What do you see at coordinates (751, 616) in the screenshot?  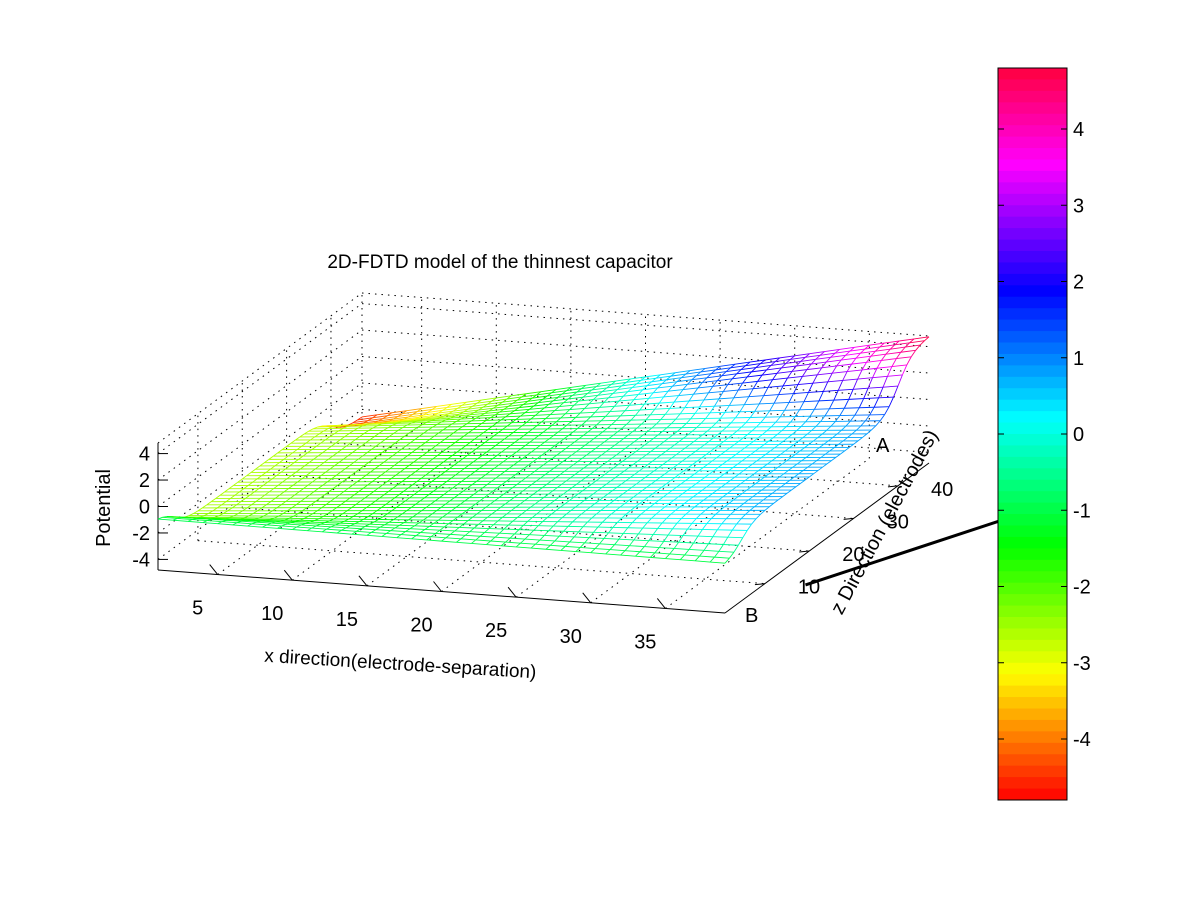 I see `electrode-label-b: B` at bounding box center [751, 616].